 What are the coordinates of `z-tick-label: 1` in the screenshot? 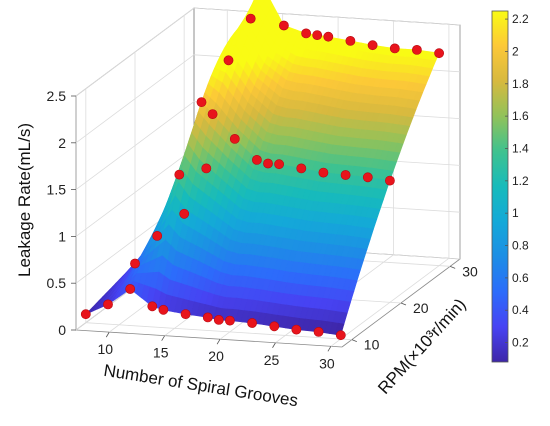 It's located at (62, 236).